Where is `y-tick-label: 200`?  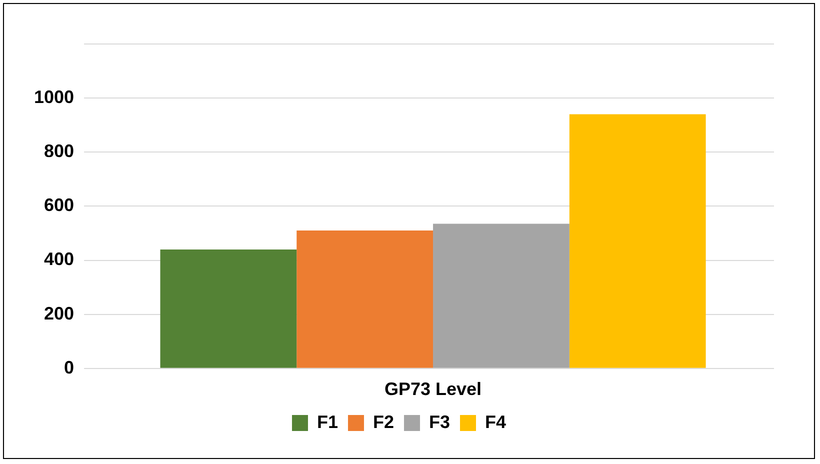 y-tick-label: 200 is located at coordinates (59, 313).